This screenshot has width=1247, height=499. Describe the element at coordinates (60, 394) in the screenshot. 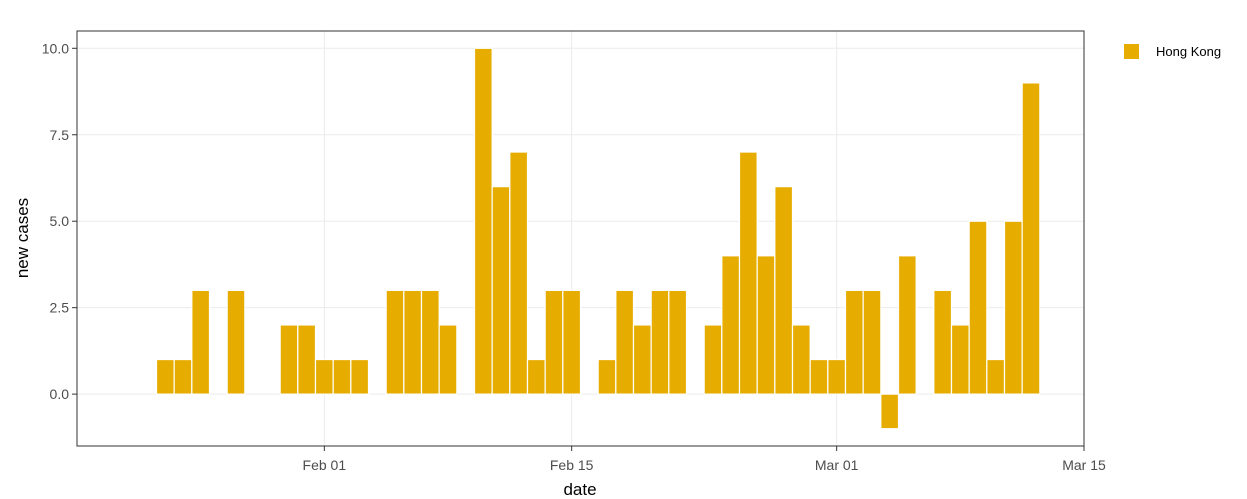

I see `y-tick-label-0: 0.0` at that location.